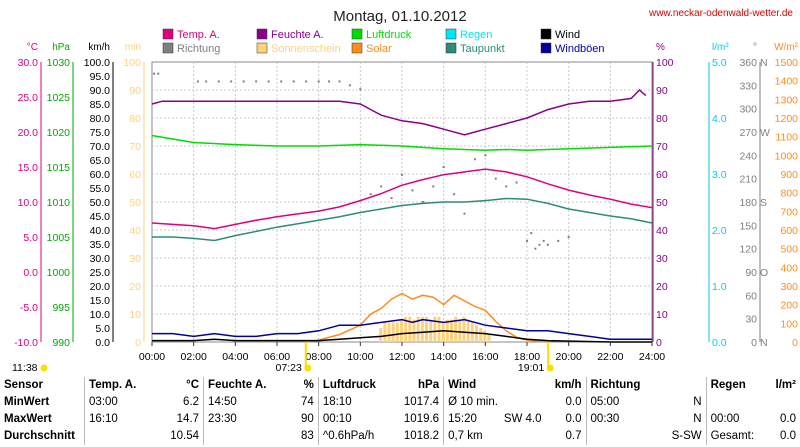 This screenshot has width=800, height=447. Describe the element at coordinates (764, 273) in the screenshot. I see `direction-label: O` at that location.